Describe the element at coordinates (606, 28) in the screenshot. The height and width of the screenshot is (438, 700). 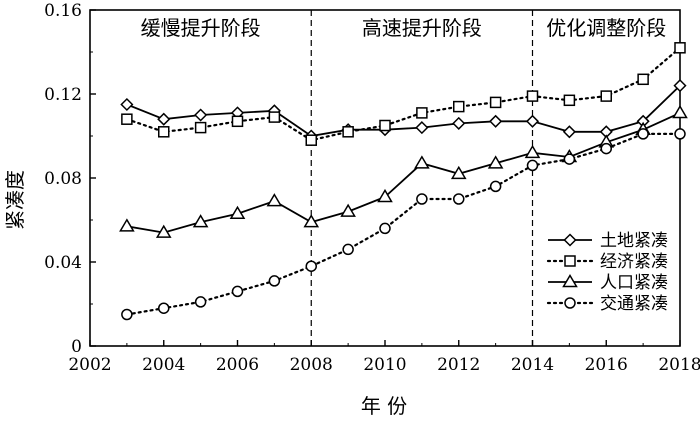
I see `phase-label: 优化调整阶段` at that location.